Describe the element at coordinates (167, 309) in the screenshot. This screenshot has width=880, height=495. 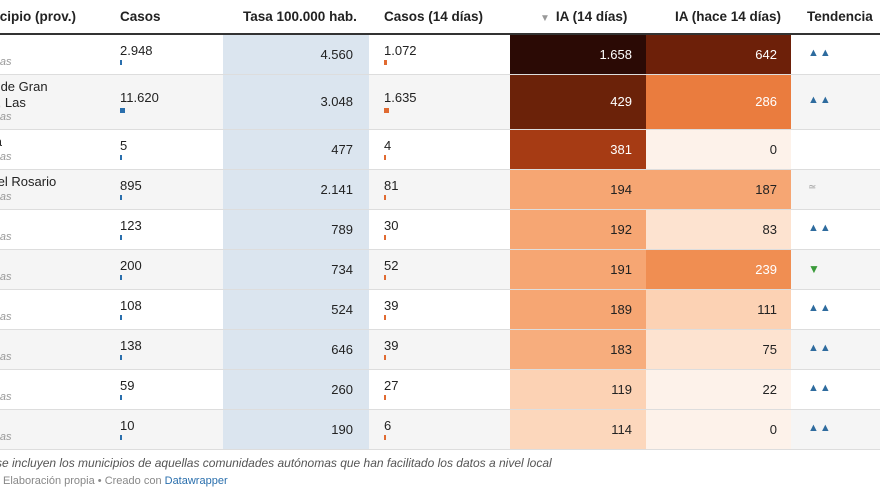
I see `cell-casos: 108` at that location.